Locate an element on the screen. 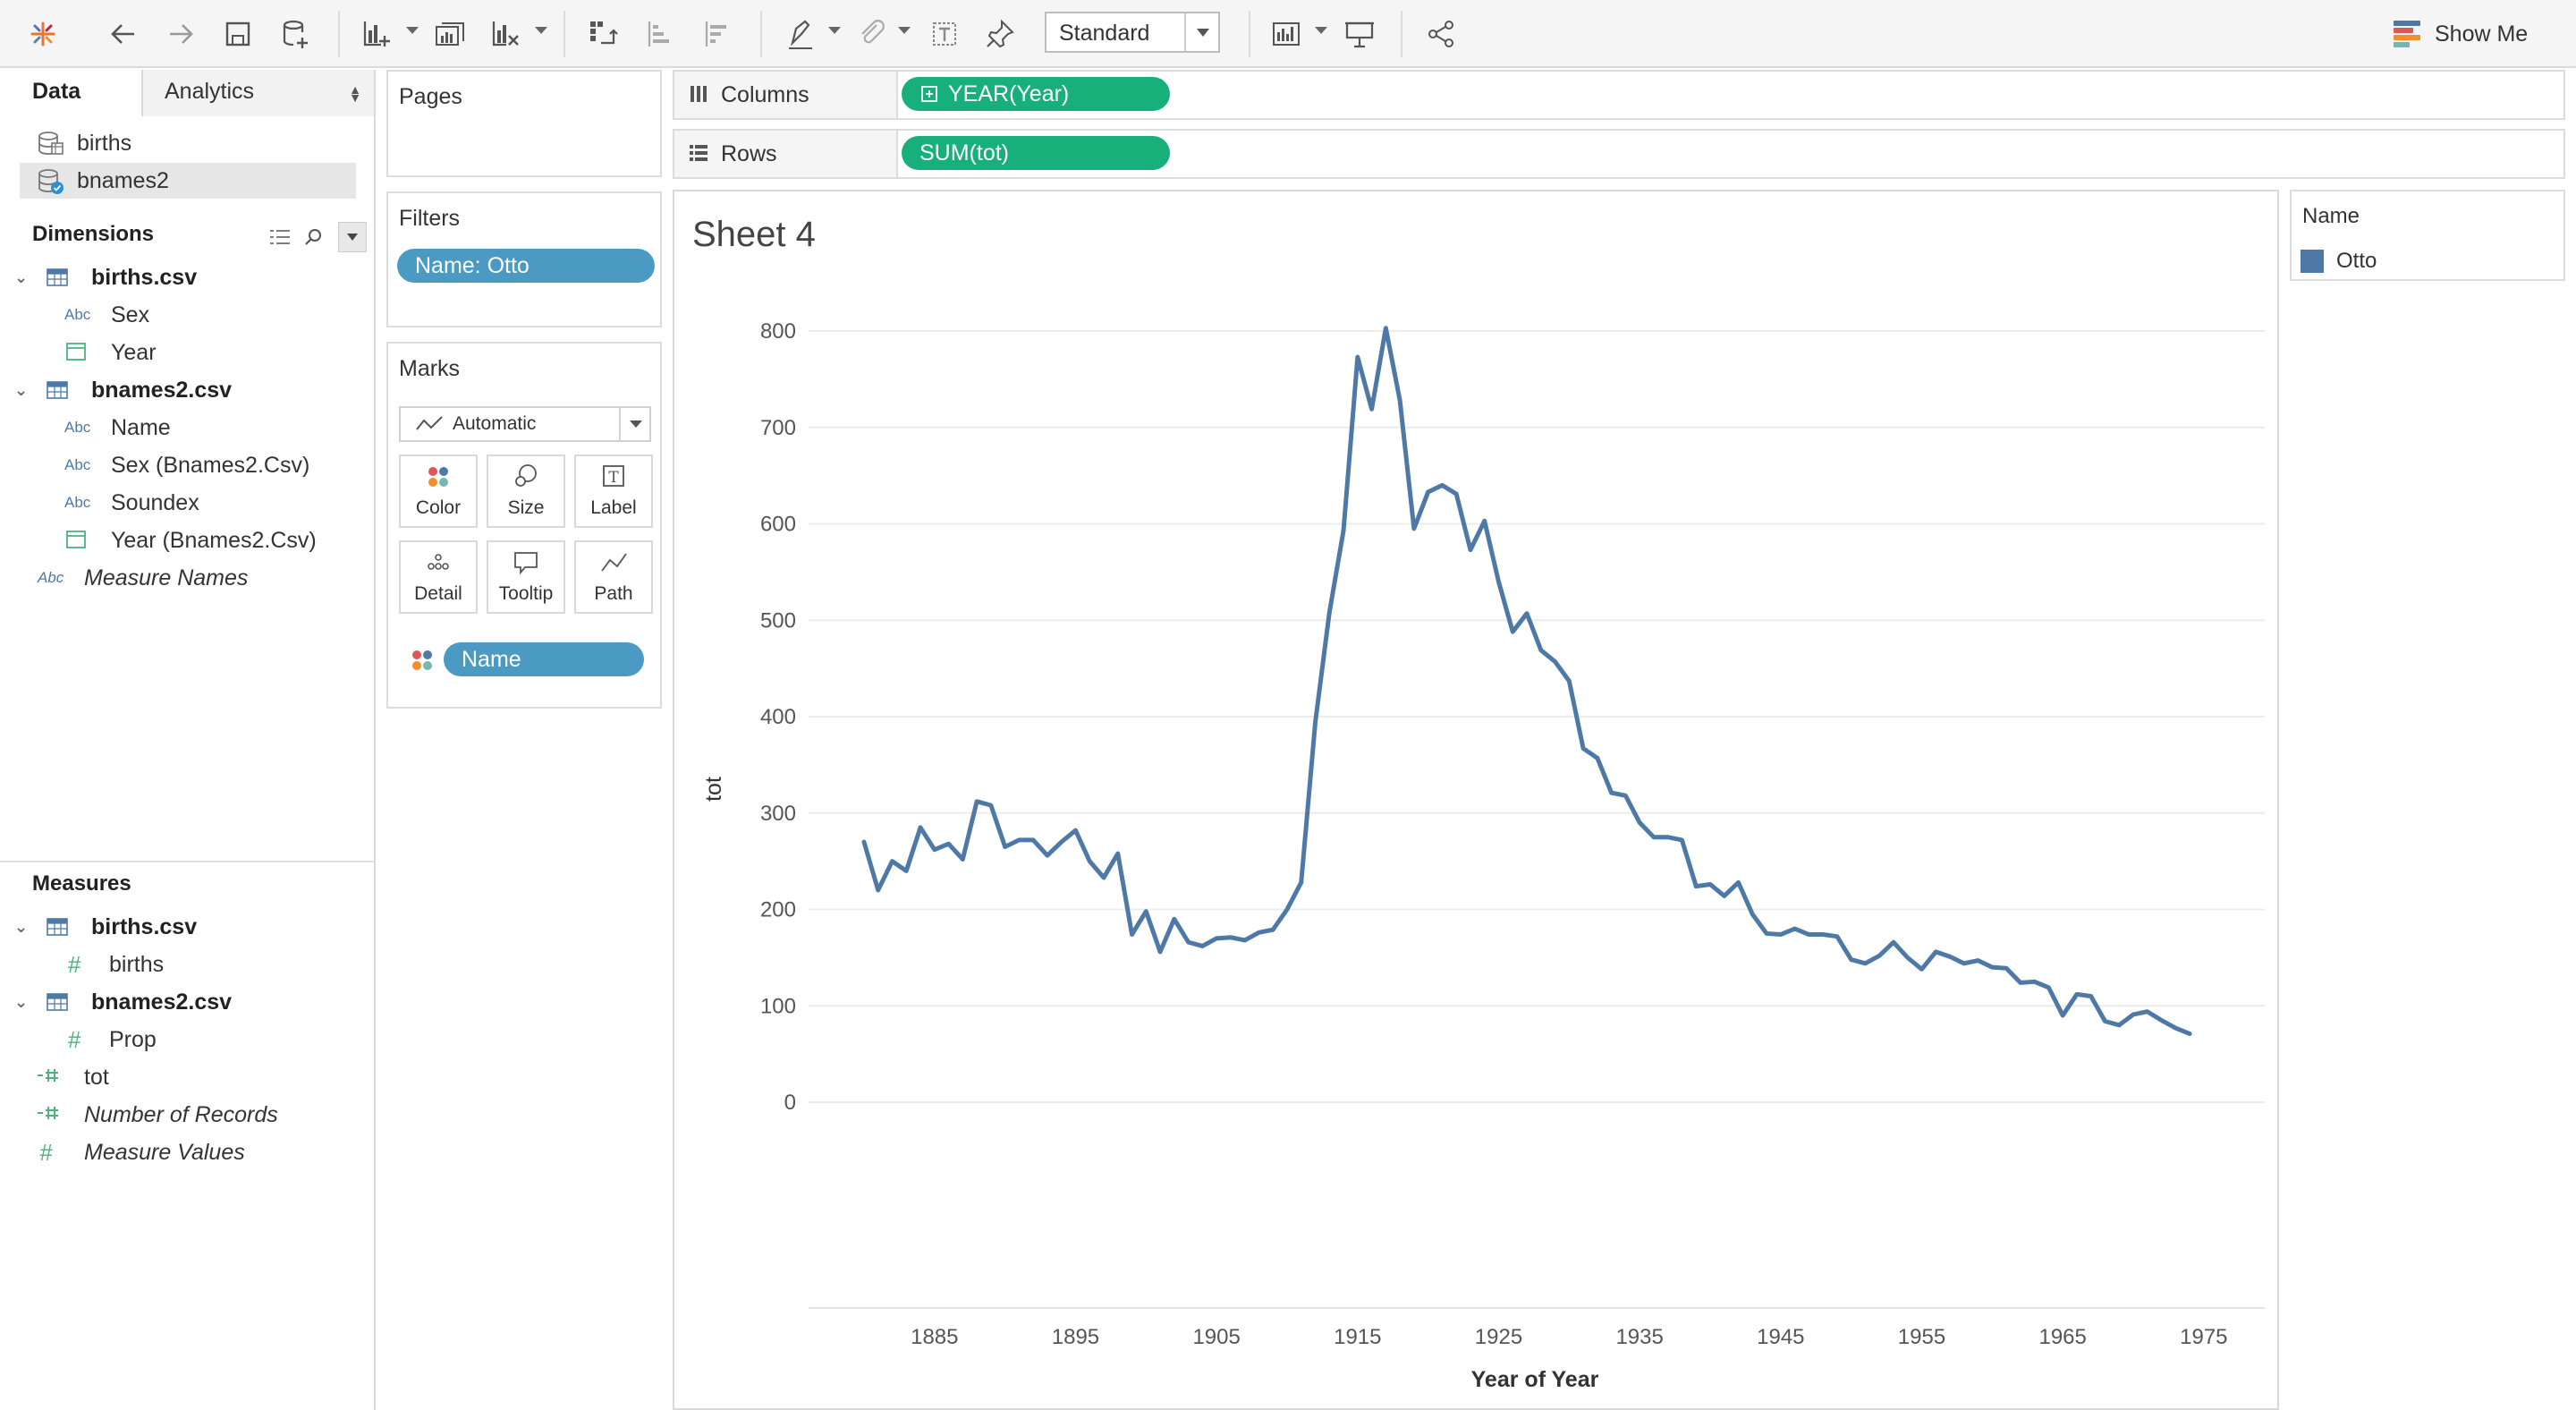  rows-shelf: Rows SUM(tot) is located at coordinates (1619, 154).